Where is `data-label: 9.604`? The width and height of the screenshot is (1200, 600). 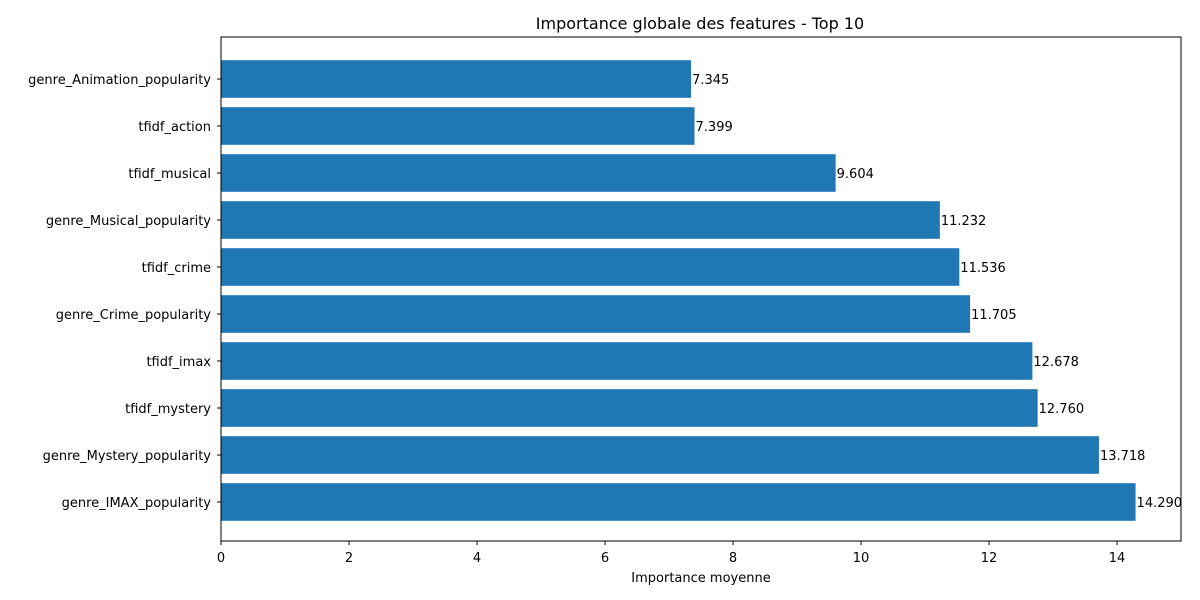 data-label: 9.604 is located at coordinates (855, 174).